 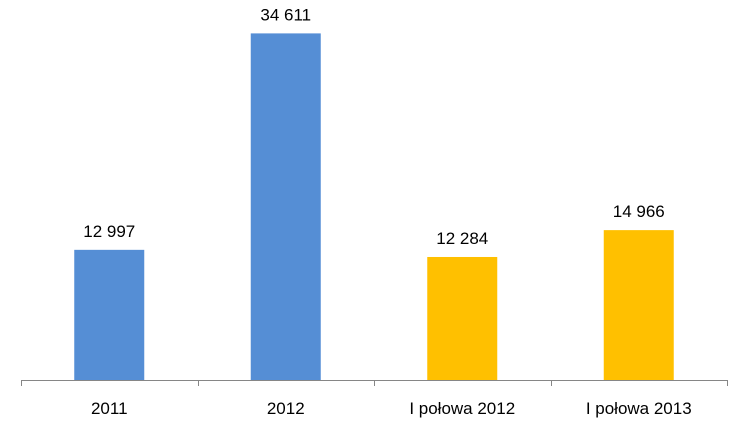 What do you see at coordinates (462, 408) in the screenshot?
I see `x-tick-label-3: I połowa 2012` at bounding box center [462, 408].